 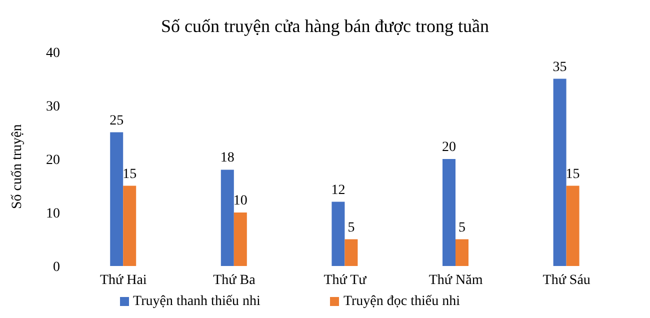 What do you see at coordinates (345, 280) in the screenshot?
I see `x-tick-label: Thứ Tư` at bounding box center [345, 280].